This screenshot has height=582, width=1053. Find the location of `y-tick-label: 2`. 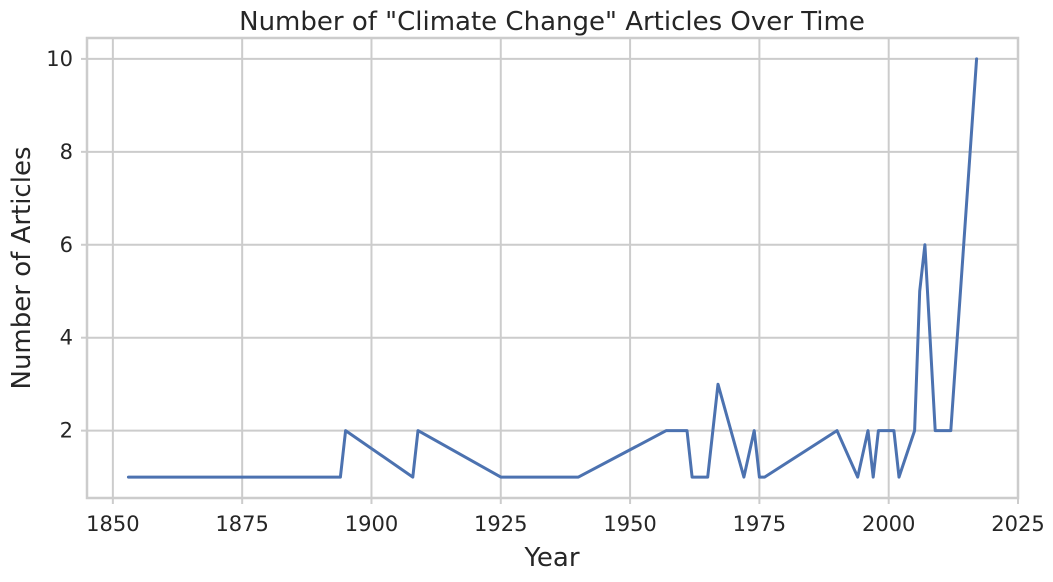

y-tick-label: 2 is located at coordinates (66, 431).